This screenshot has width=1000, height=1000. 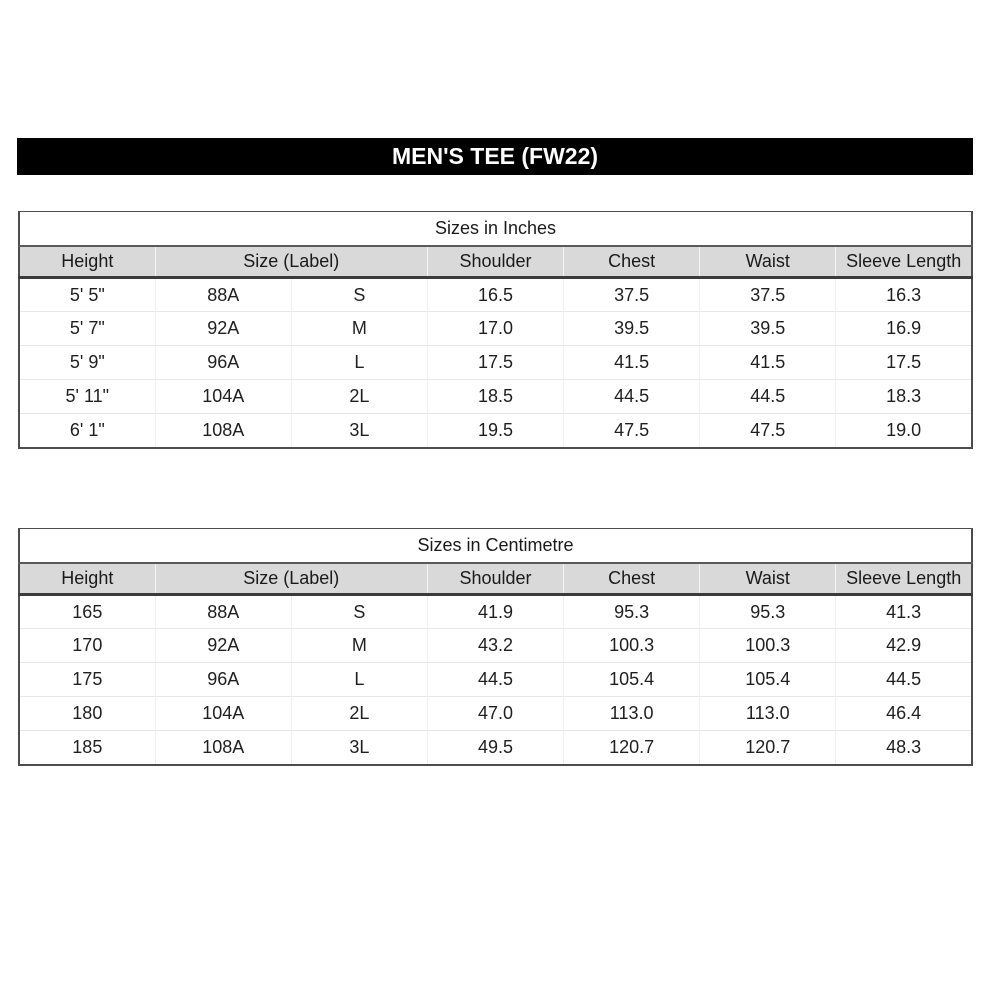 I want to click on table-title-row: Sizes in Centimetre, so click(x=495, y=546).